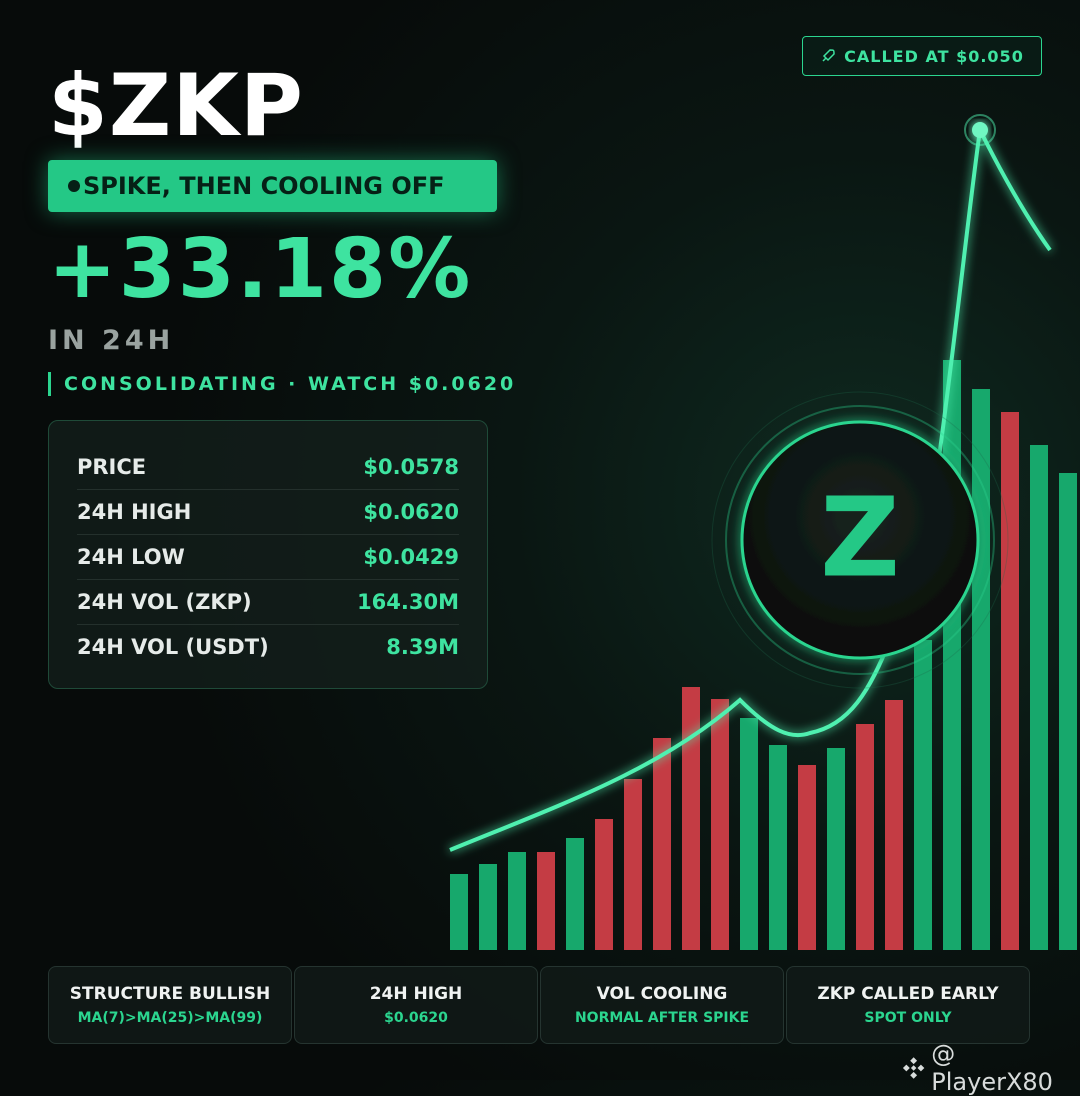 Image resolution: width=1080 pixels, height=1096 pixels. What do you see at coordinates (908, 1018) in the screenshot?
I see `card-subtitle: SPOT ONLY` at bounding box center [908, 1018].